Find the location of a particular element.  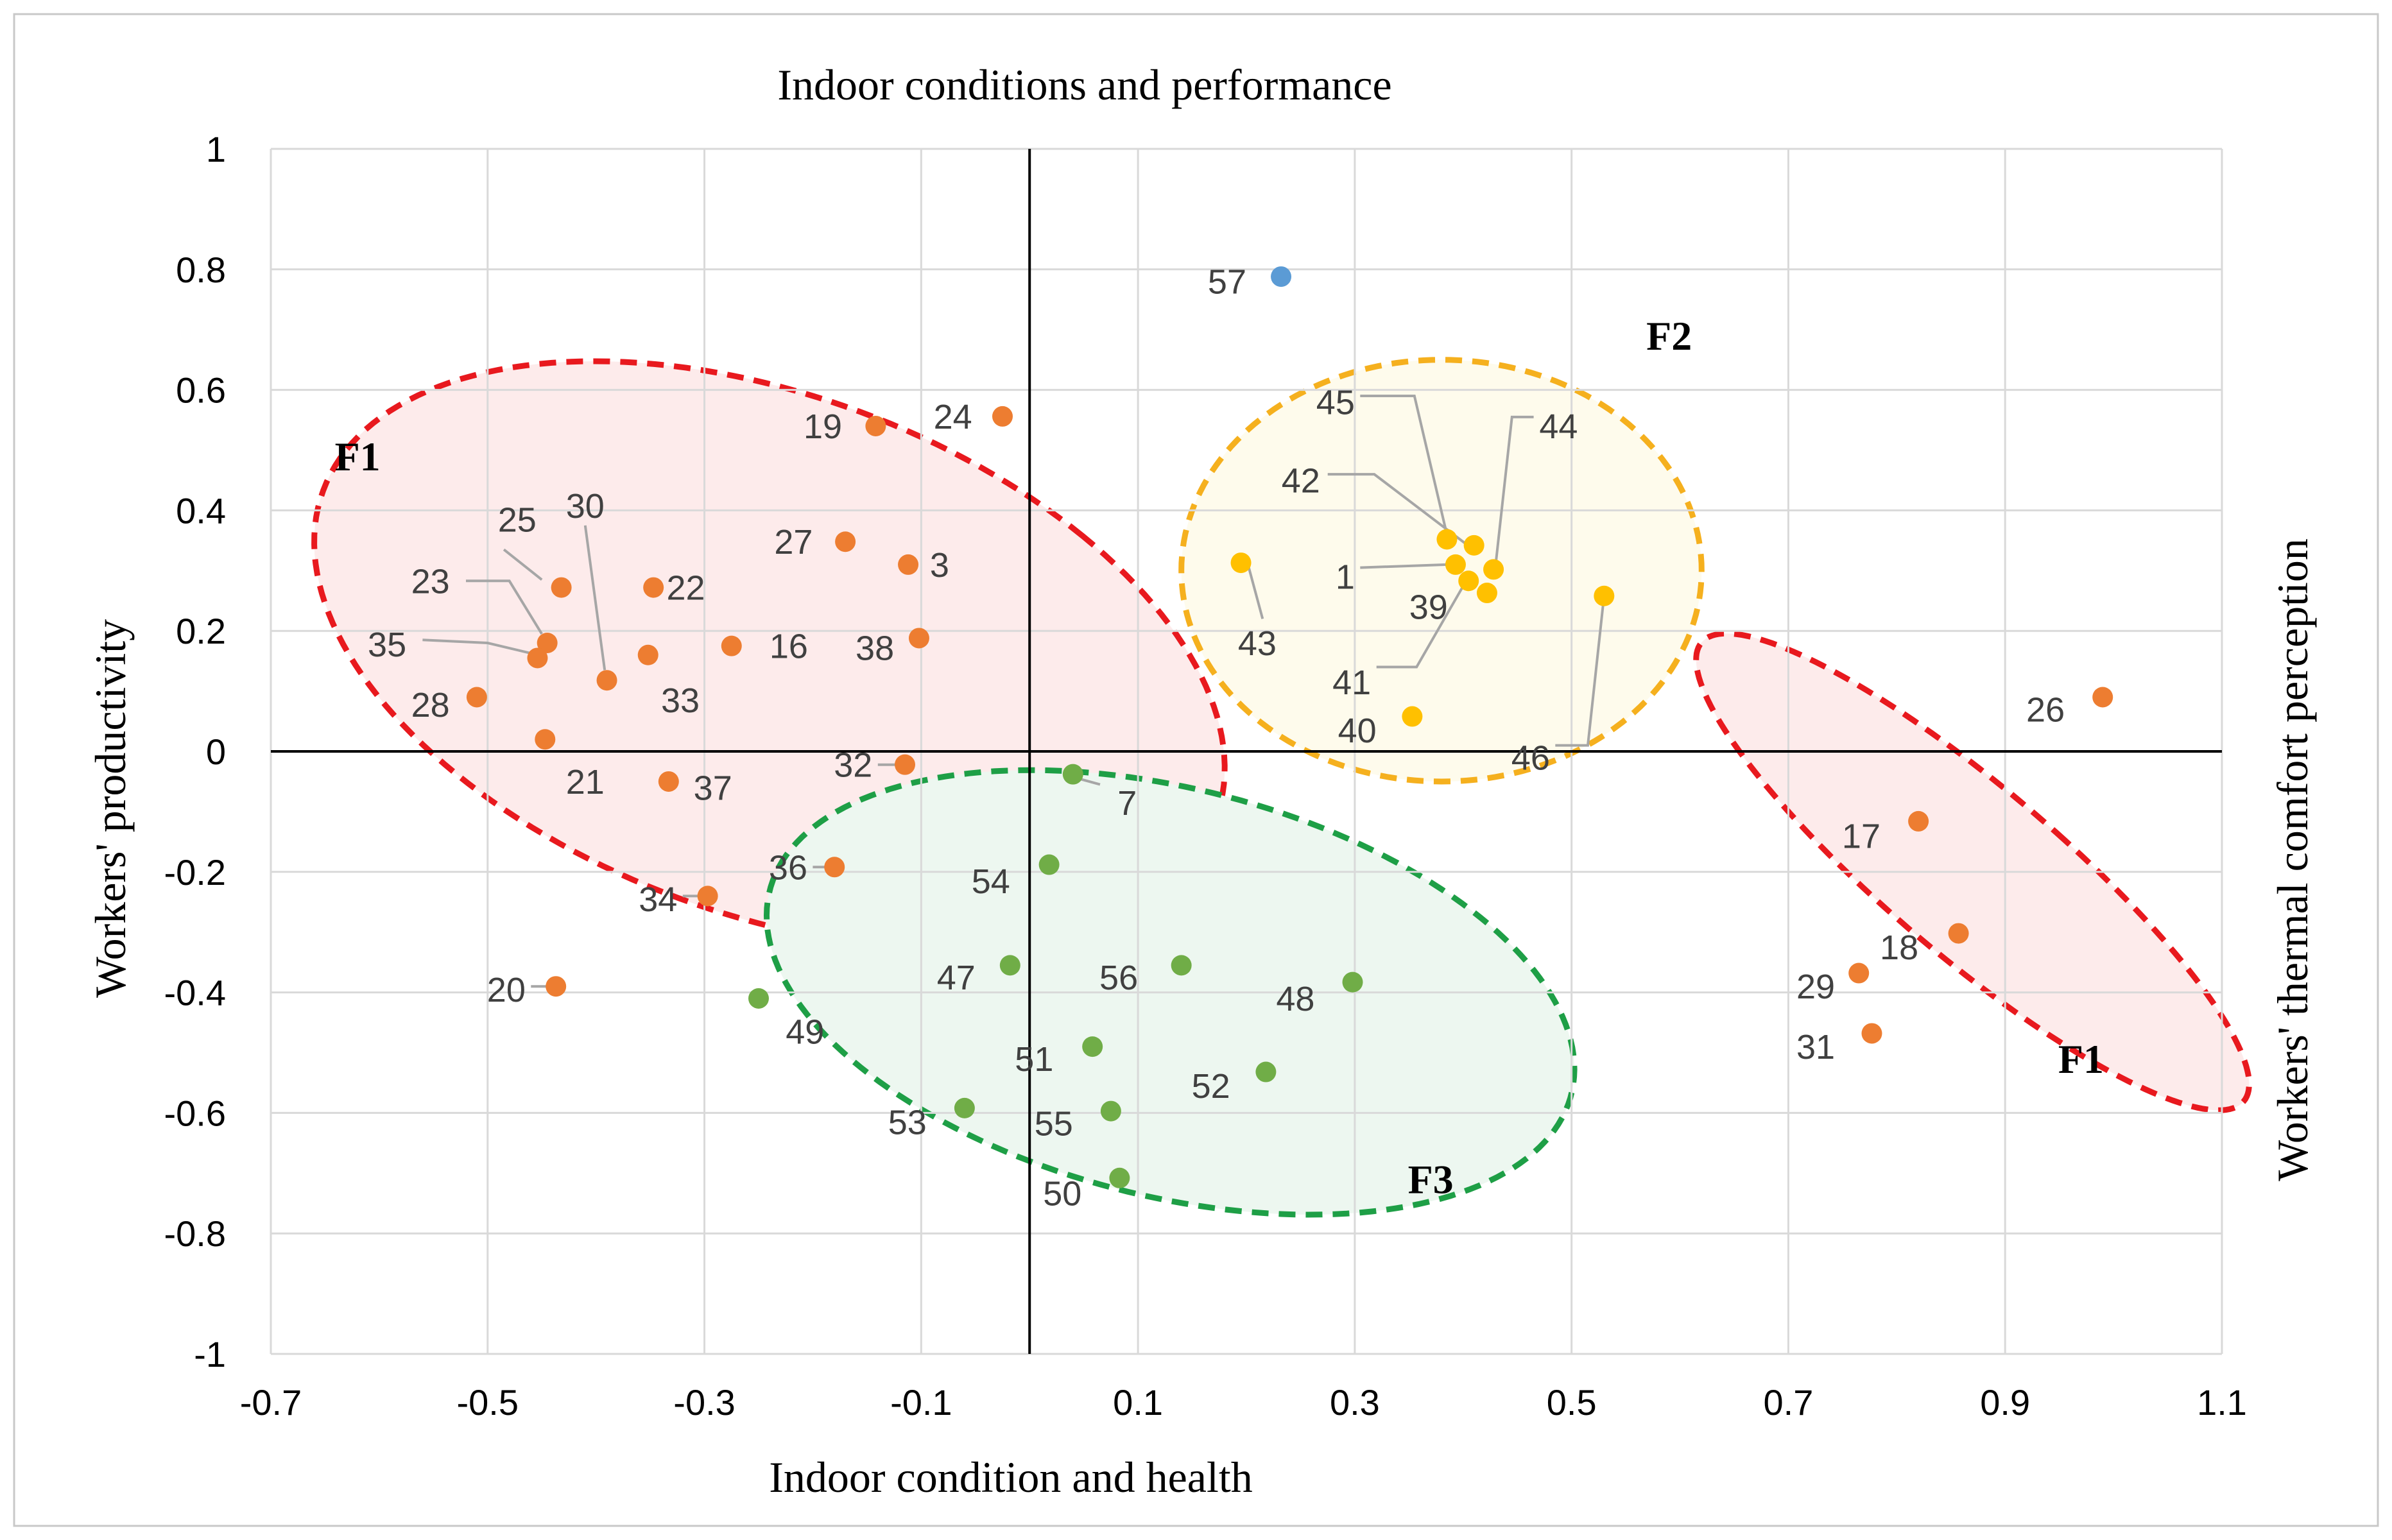

data-label-21: 21 is located at coordinates (585, 782).